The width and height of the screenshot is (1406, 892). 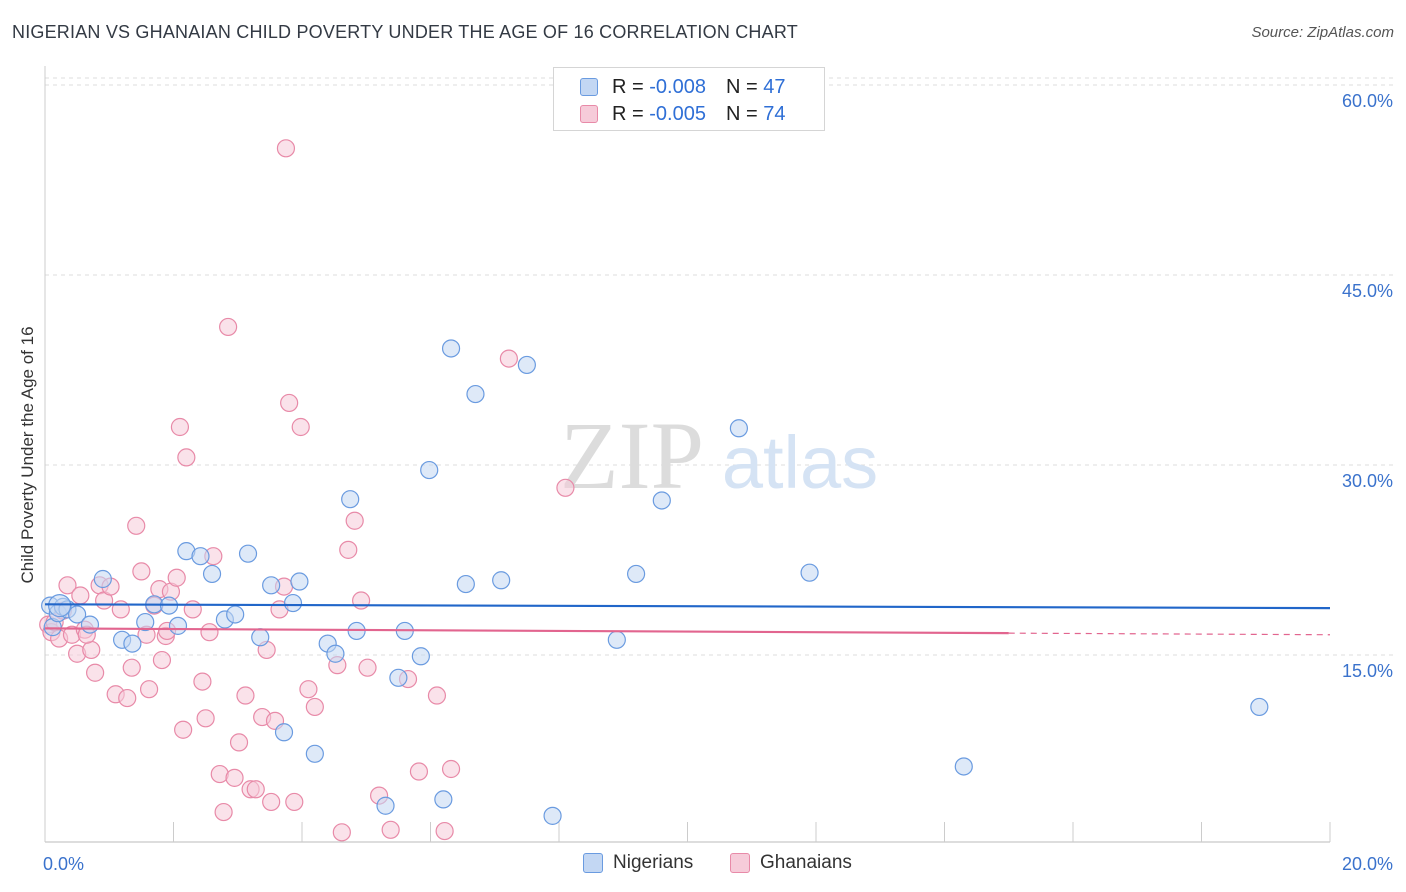 What do you see at coordinates (703, 865) in the screenshot?
I see `series-legend: Nigerians Ghanaians` at bounding box center [703, 865].